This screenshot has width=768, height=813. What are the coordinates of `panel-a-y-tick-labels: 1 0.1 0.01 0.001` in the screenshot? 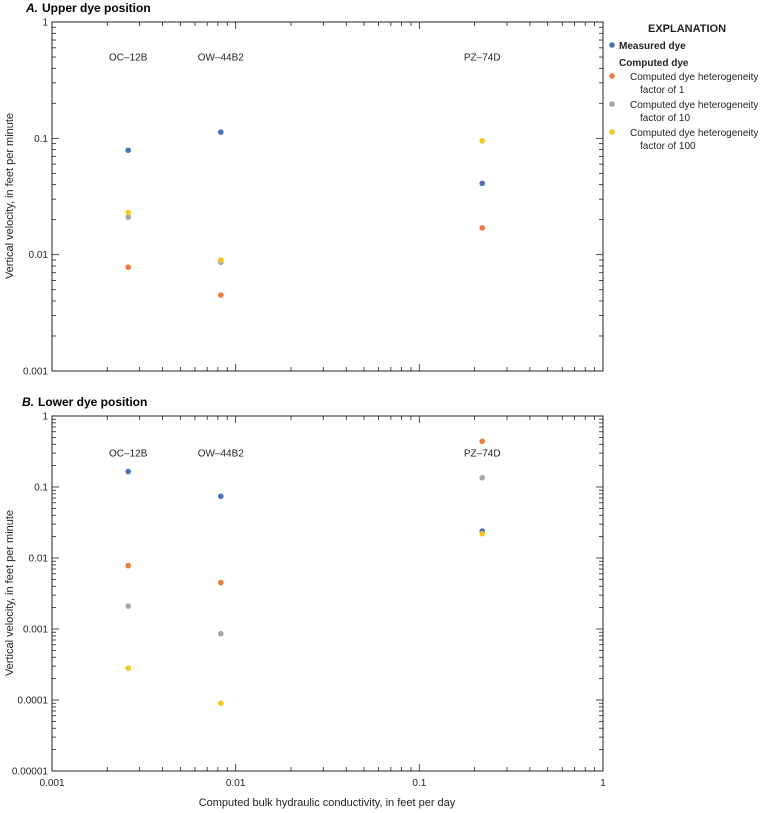 It's located at (35, 198).